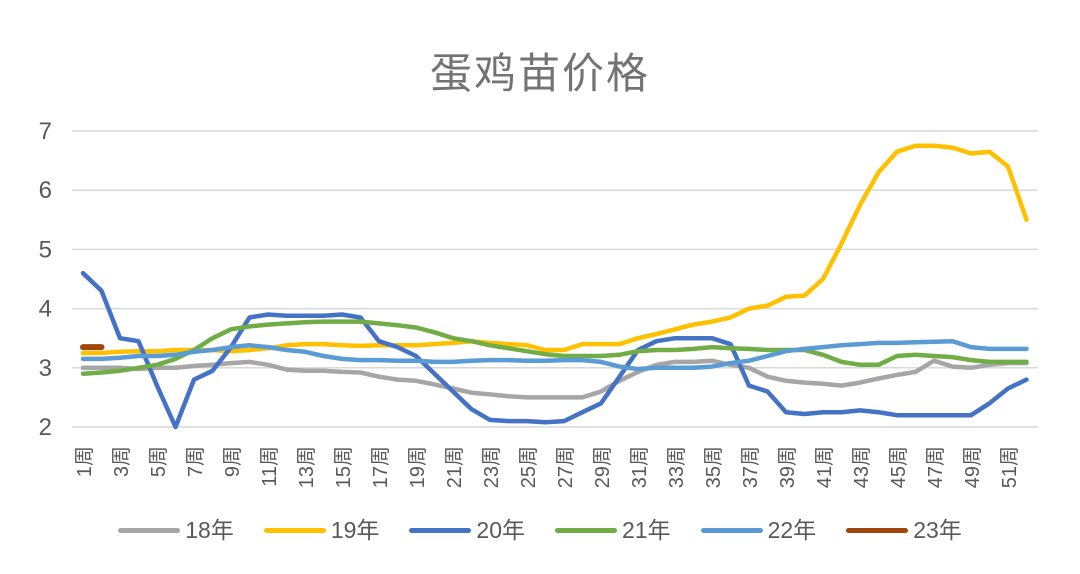 The height and width of the screenshot is (574, 1080). What do you see at coordinates (45, 190) in the screenshot?
I see `y-tick-label: 6` at bounding box center [45, 190].